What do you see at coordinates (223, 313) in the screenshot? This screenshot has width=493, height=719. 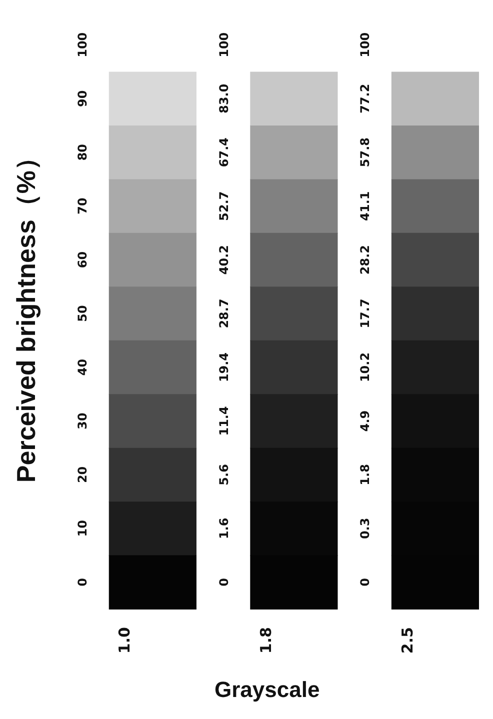 I see `data-label: 28.7` at bounding box center [223, 313].